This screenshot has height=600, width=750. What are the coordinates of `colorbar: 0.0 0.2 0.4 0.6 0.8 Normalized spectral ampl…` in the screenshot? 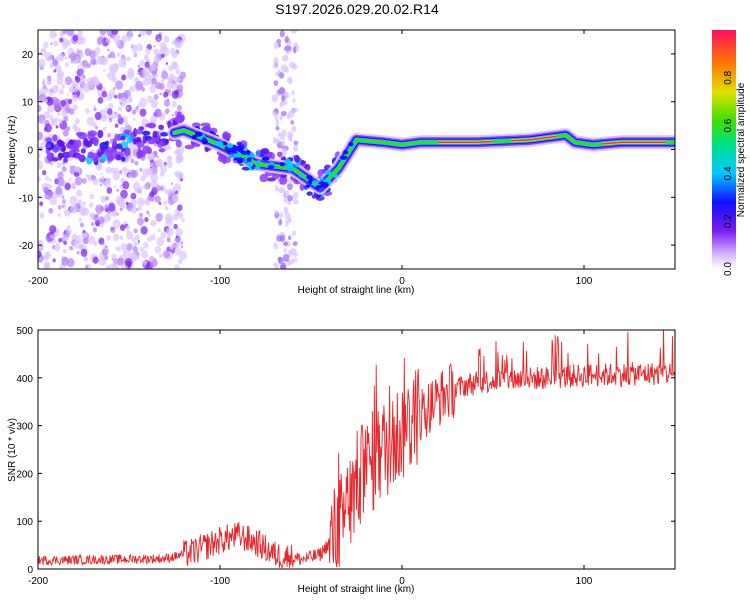 It's located at (729, 153).